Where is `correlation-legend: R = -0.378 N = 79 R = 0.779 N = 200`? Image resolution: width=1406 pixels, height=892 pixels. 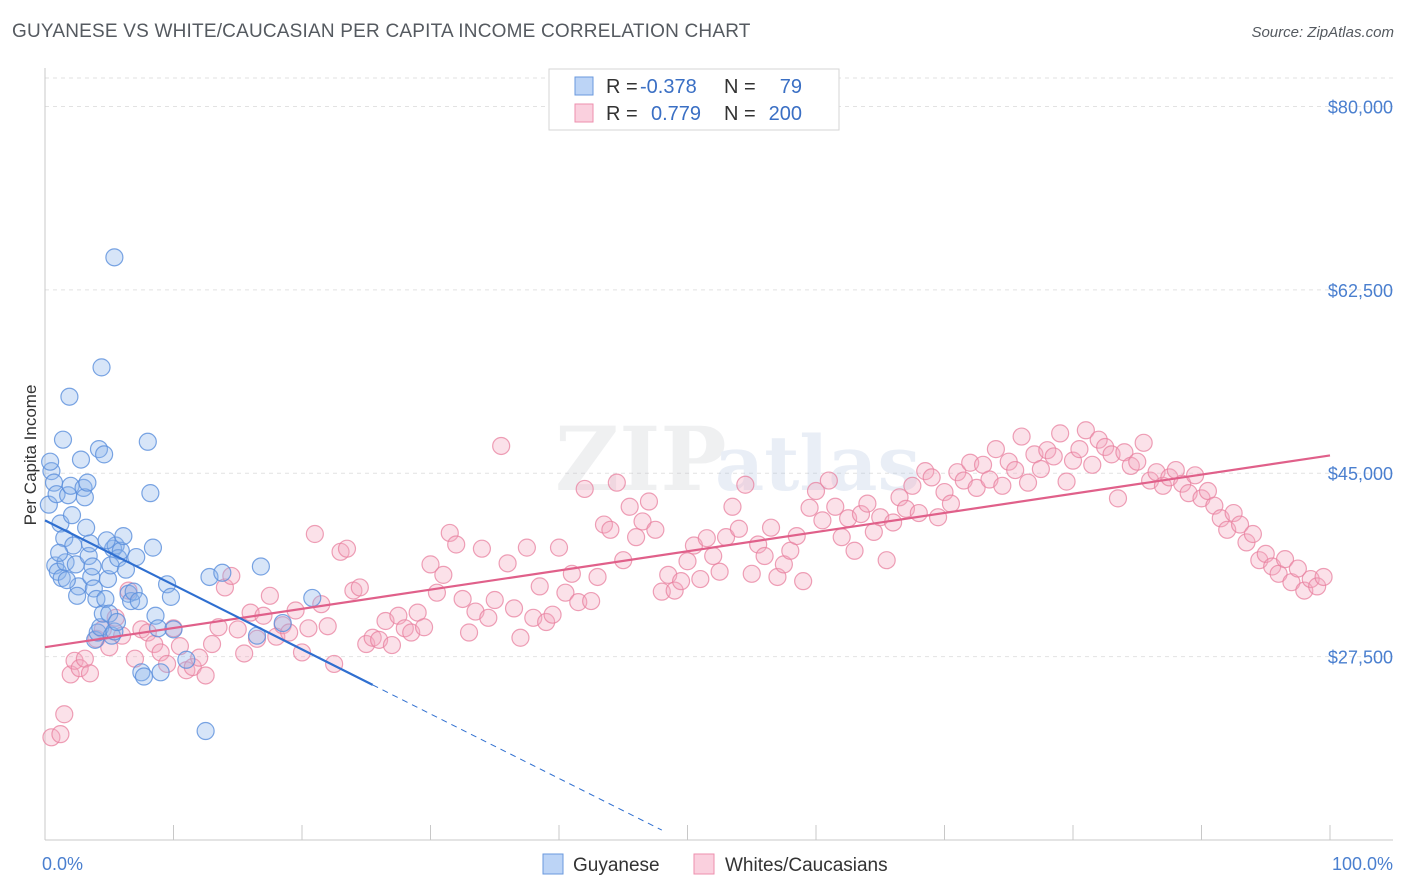
correlation-legend: R = -0.378 N = 79 R = 0.779 N = 200 is located at coordinates (694, 99).